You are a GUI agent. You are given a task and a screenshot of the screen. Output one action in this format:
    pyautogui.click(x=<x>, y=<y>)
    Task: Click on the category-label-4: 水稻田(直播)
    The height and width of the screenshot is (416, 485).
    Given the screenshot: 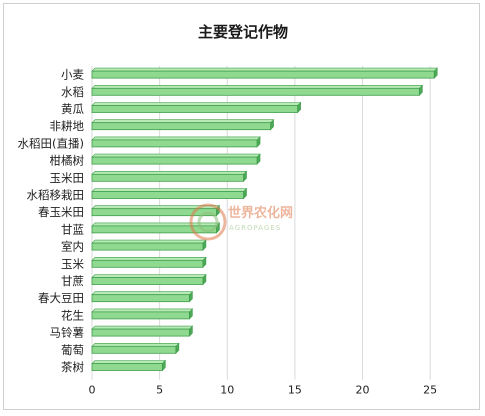 What is the action you would take?
    pyautogui.click(x=51, y=143)
    